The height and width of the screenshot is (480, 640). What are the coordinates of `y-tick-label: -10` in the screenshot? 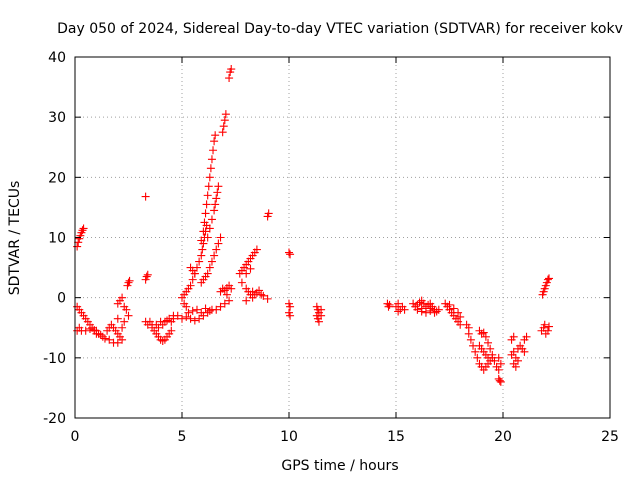 It's located at (54, 359).